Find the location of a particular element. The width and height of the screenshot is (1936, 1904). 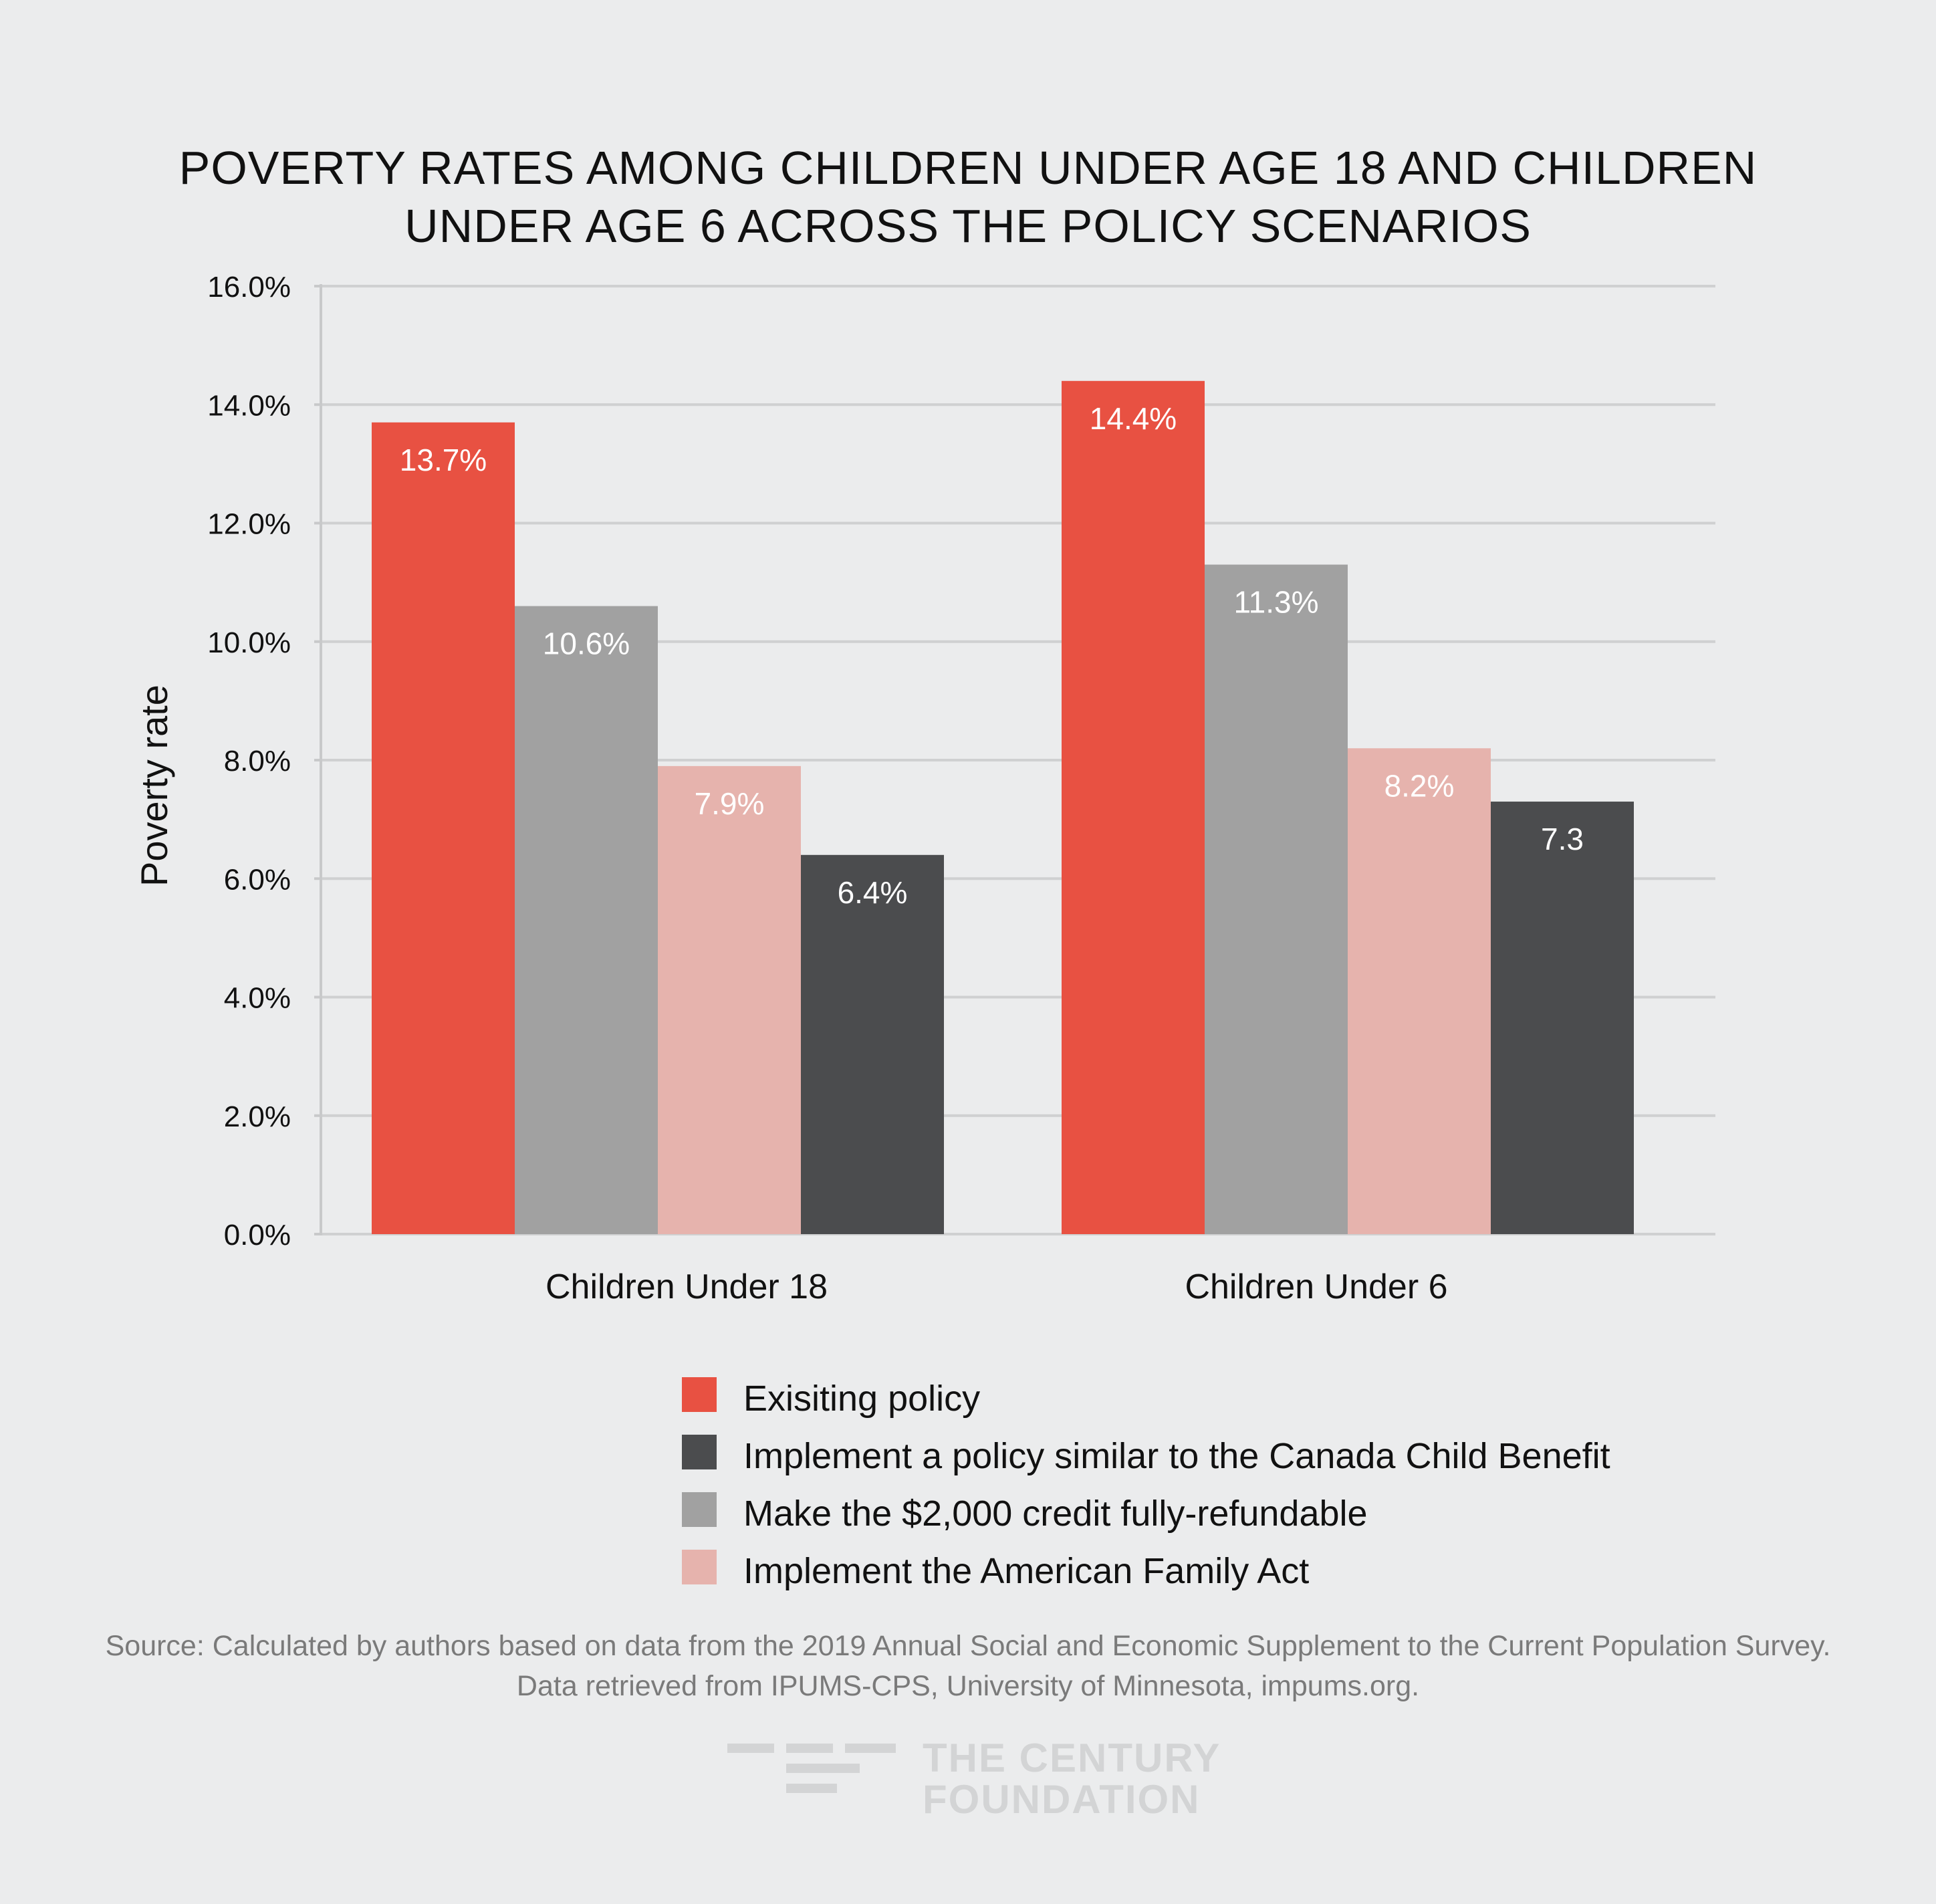

y-axis-ticks: 0.0% 2.0% 4.0% 6.0% 8.0% 10.0% 12.0% 14.0% 16.0% is located at coordinates (264, 761).